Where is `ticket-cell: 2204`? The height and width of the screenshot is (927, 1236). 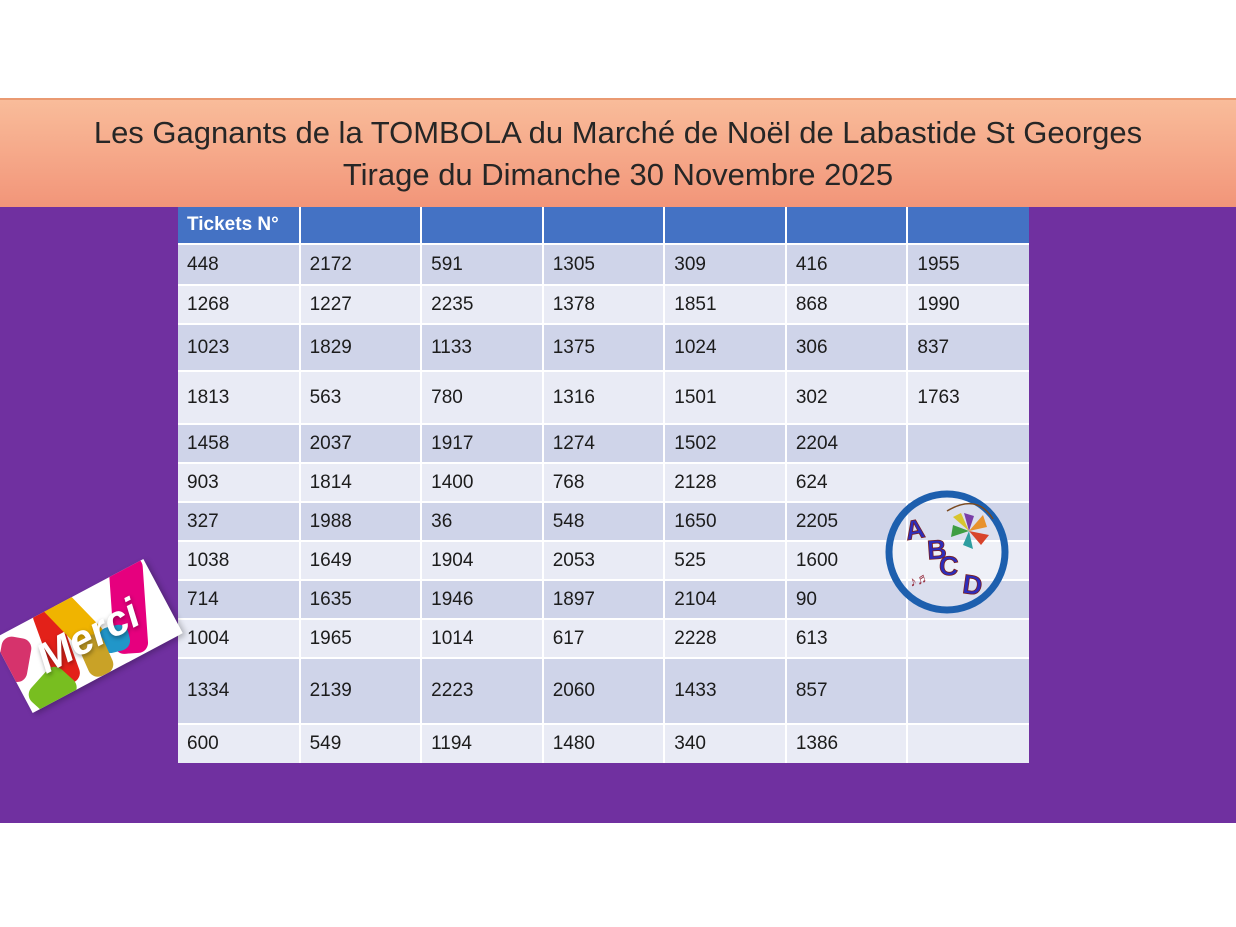
ticket-cell: 2204 is located at coordinates (846, 443).